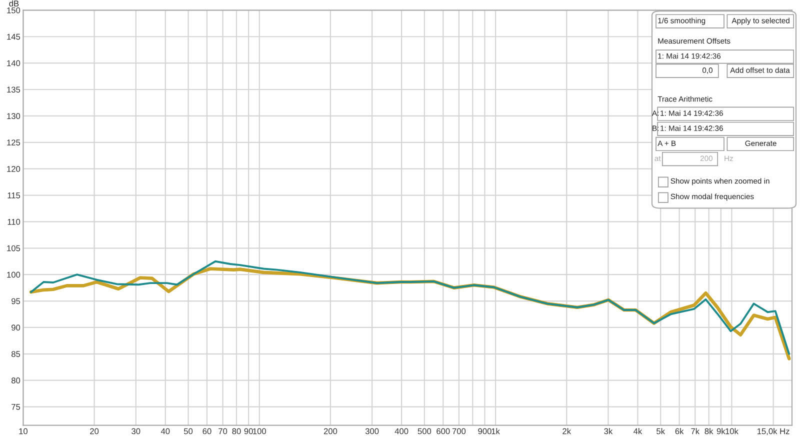  What do you see at coordinates (773, 432) in the screenshot?
I see `x-tick-label: 15,0k Hz` at bounding box center [773, 432].